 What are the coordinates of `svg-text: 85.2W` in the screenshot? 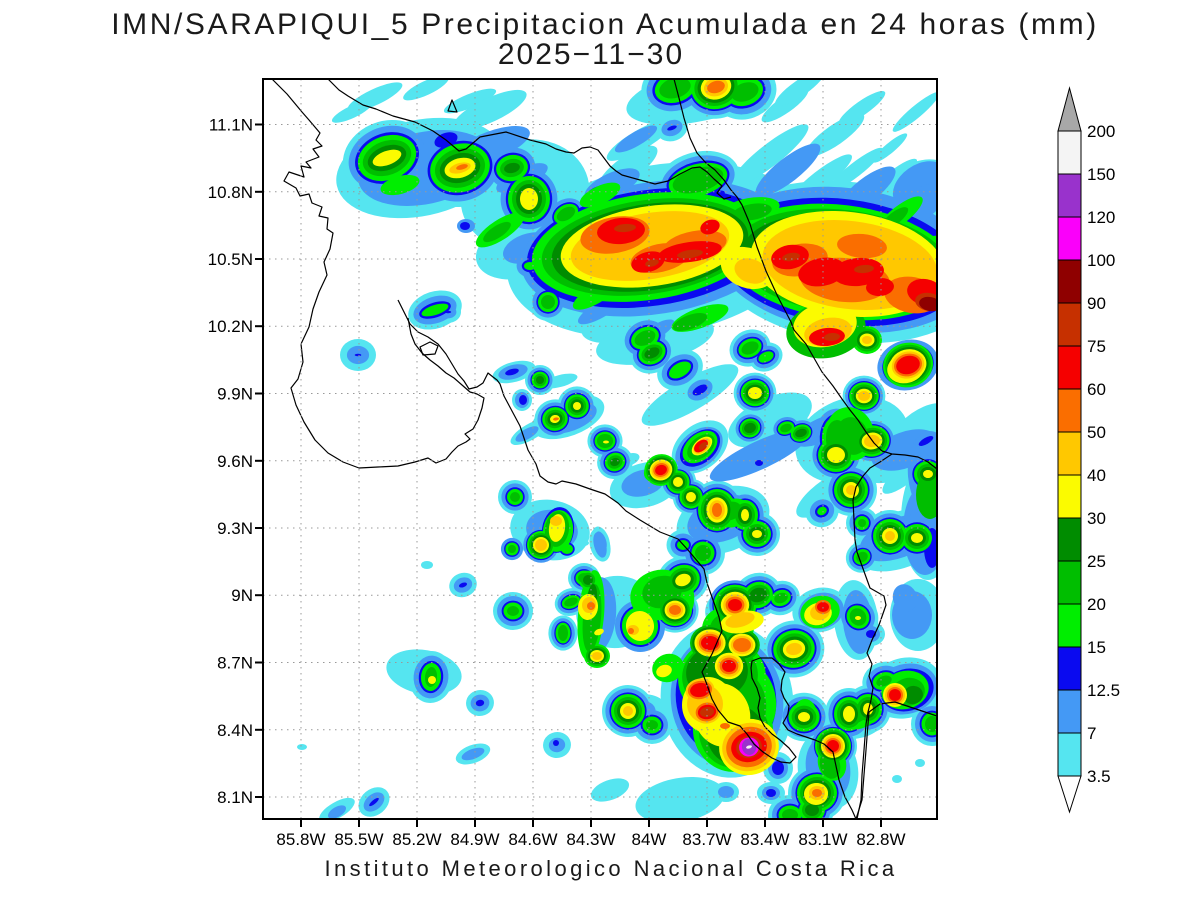 It's located at (416, 839).